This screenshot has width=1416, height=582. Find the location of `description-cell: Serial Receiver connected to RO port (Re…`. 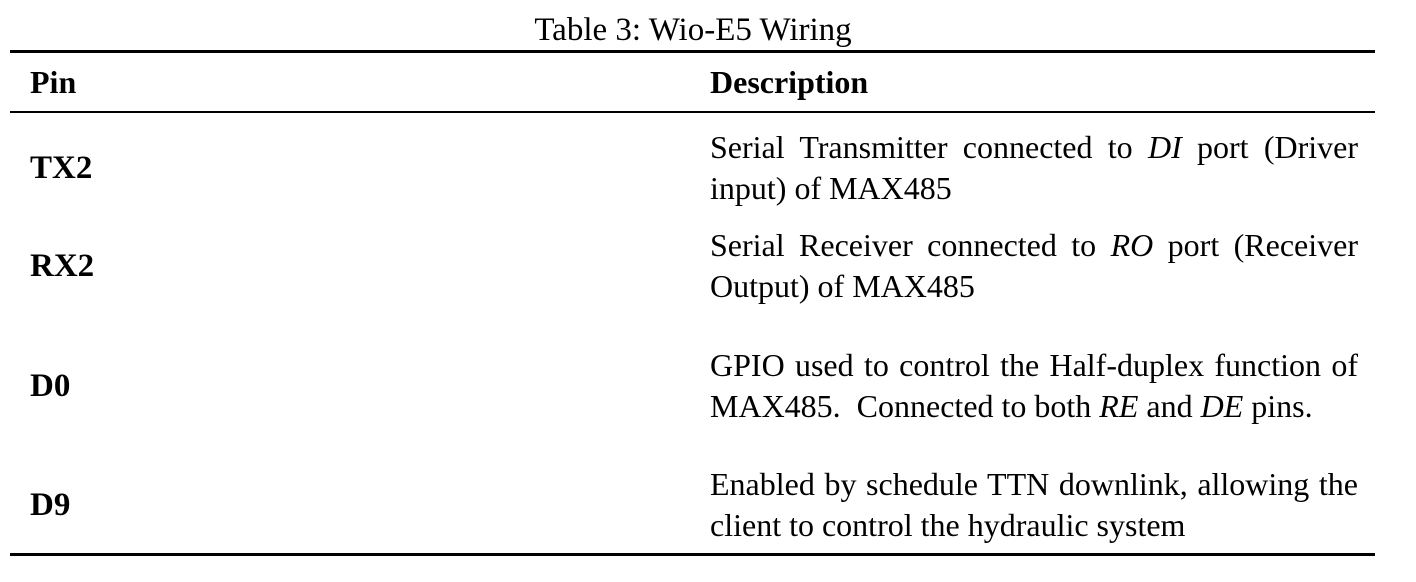

description-cell: Serial Receiver connected to RO port (Re… is located at coordinates (1034, 266).